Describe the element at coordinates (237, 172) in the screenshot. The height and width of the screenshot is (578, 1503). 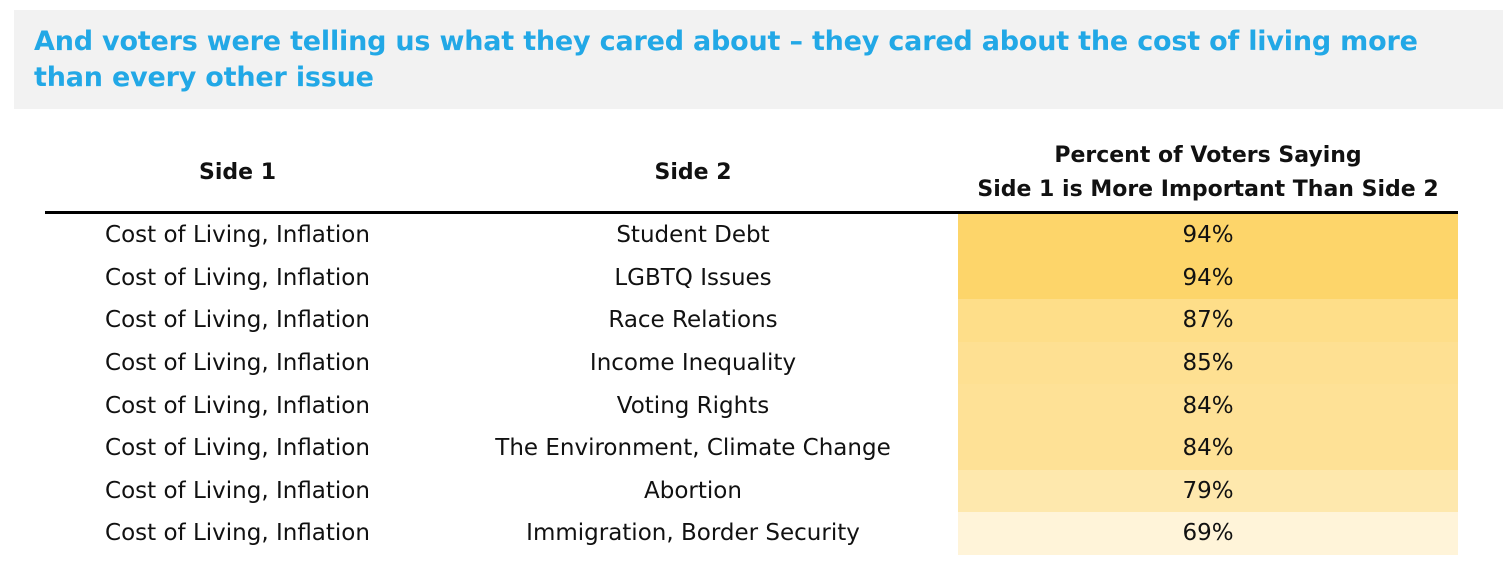
I see `column-header-side-1: Side 1` at that location.